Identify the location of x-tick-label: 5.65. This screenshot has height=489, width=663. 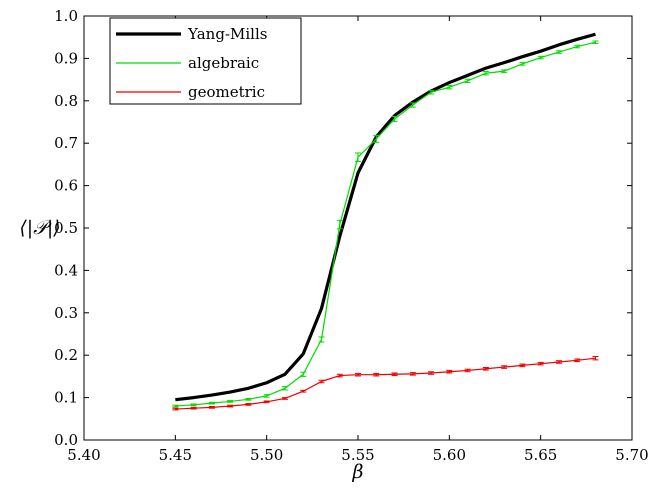
(540, 455).